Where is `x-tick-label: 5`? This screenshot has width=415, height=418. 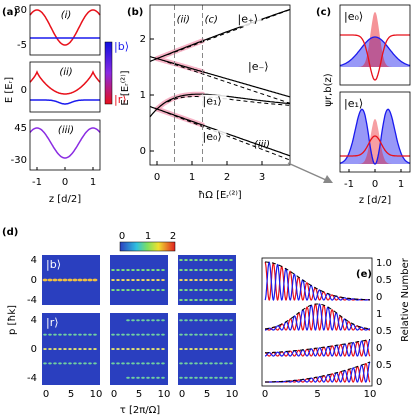 x-tick-label: 5 is located at coordinates (139, 394).